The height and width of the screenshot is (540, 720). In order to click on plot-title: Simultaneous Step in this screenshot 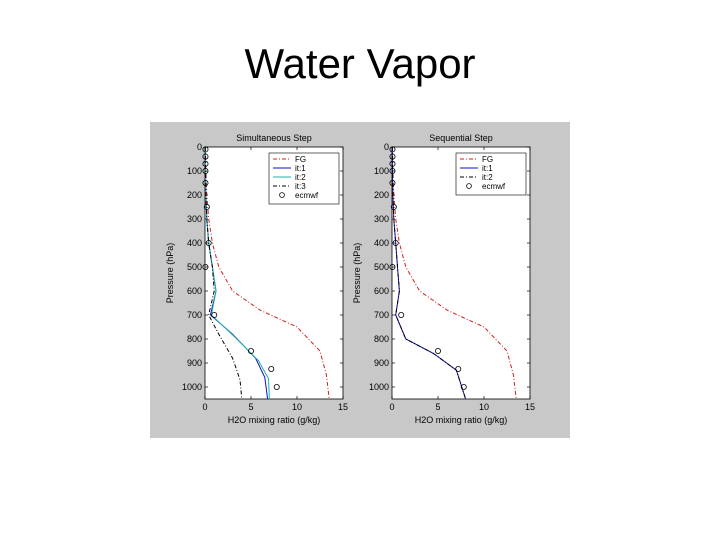, I will do `click(274, 138)`.